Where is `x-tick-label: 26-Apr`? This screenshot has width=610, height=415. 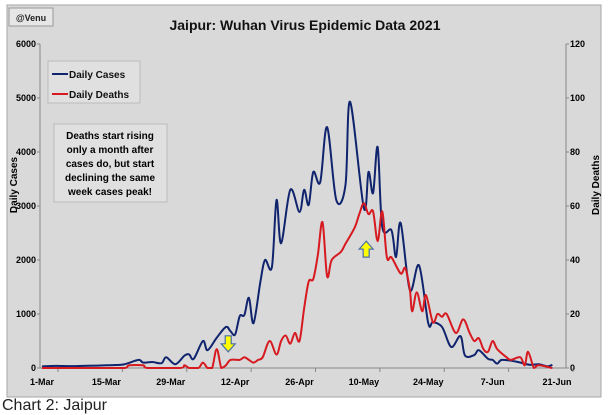 x-tick-label: 26-Apr is located at coordinates (299, 382).